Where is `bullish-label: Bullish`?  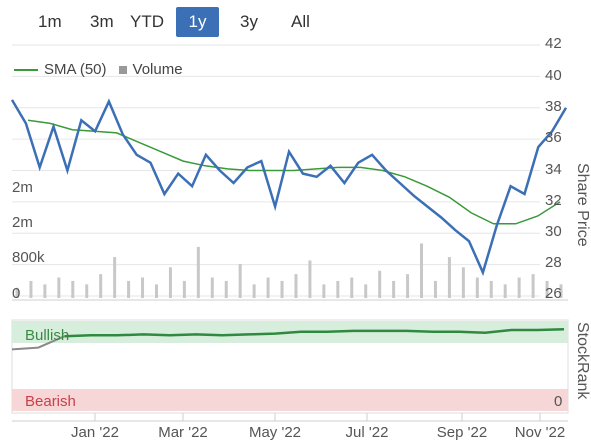 bullish-label: Bullish is located at coordinates (47, 335).